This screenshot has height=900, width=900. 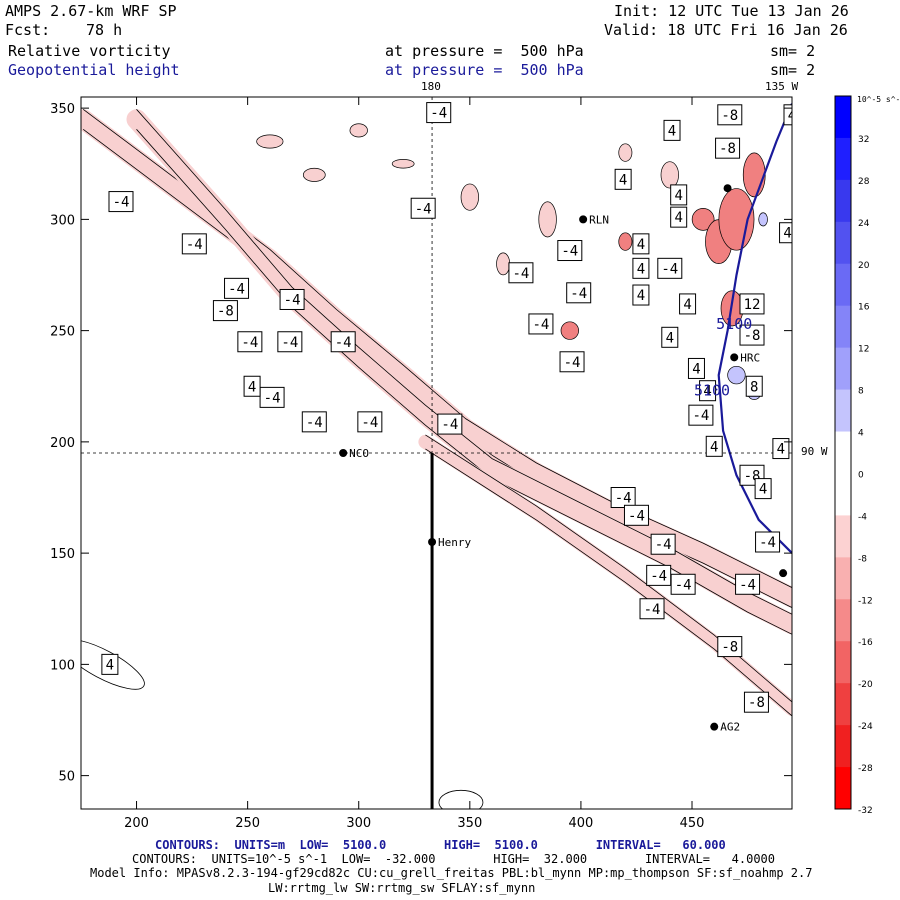 What do you see at coordinates (62, 554) in the screenshot?
I see `y-tick-label: 150` at bounding box center [62, 554].